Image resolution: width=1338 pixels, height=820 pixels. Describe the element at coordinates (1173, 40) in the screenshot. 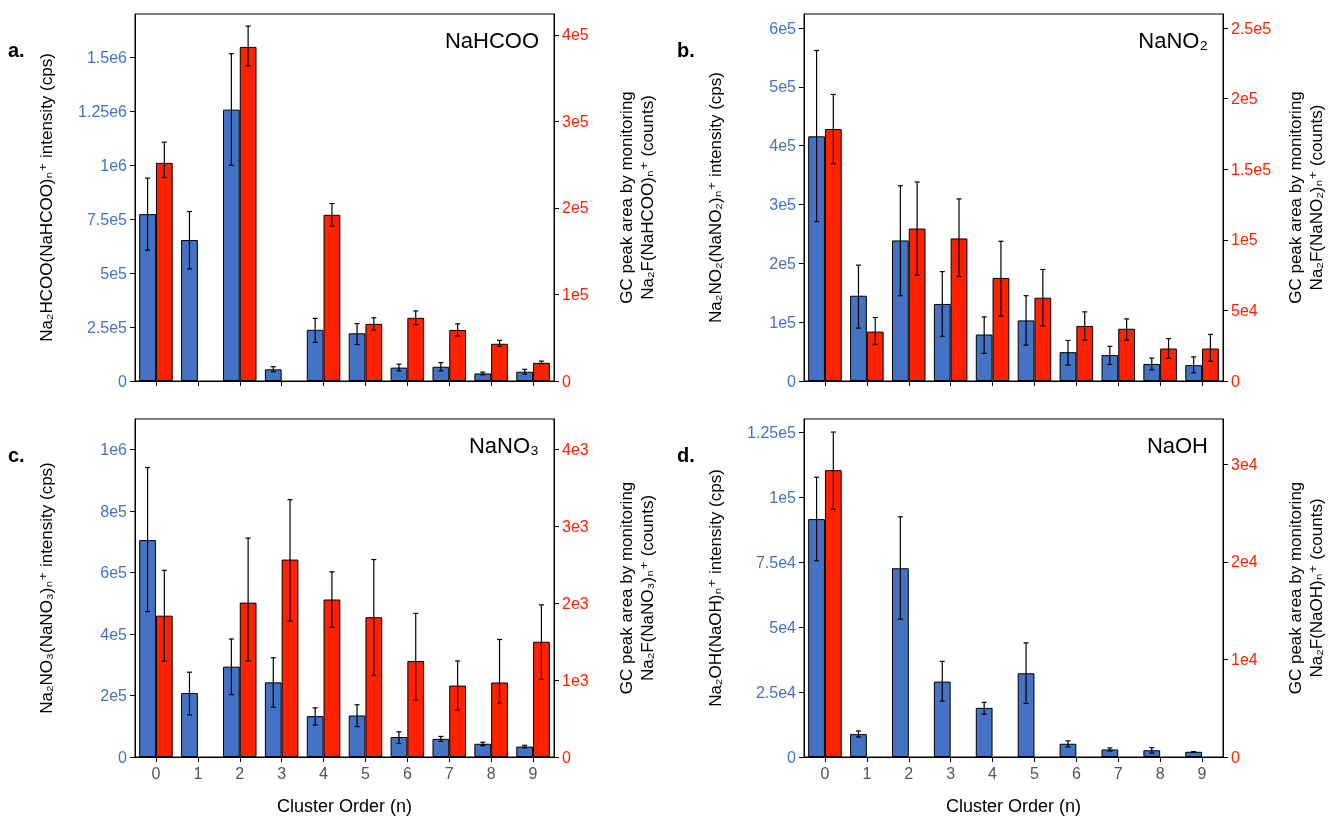

I see `text: NaNO₂` at that location.